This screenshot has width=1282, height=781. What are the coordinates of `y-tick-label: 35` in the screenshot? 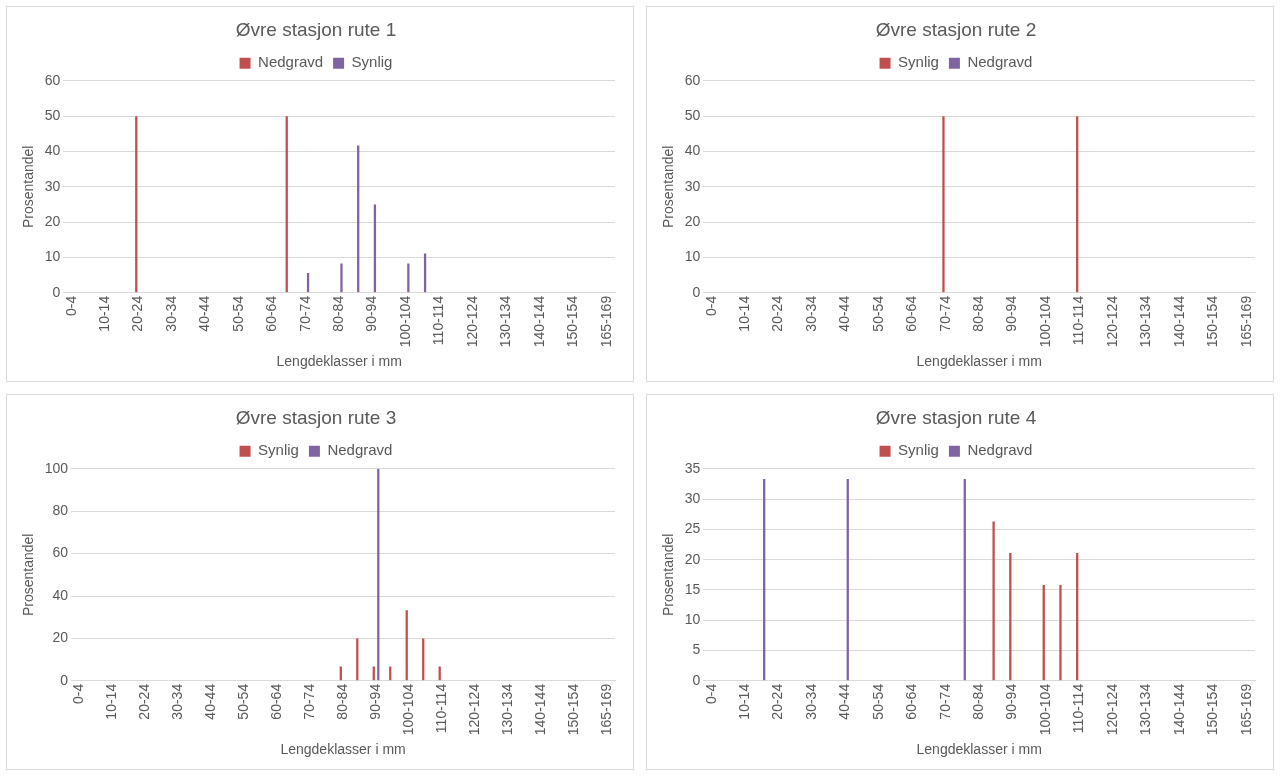 It's located at (692, 467).